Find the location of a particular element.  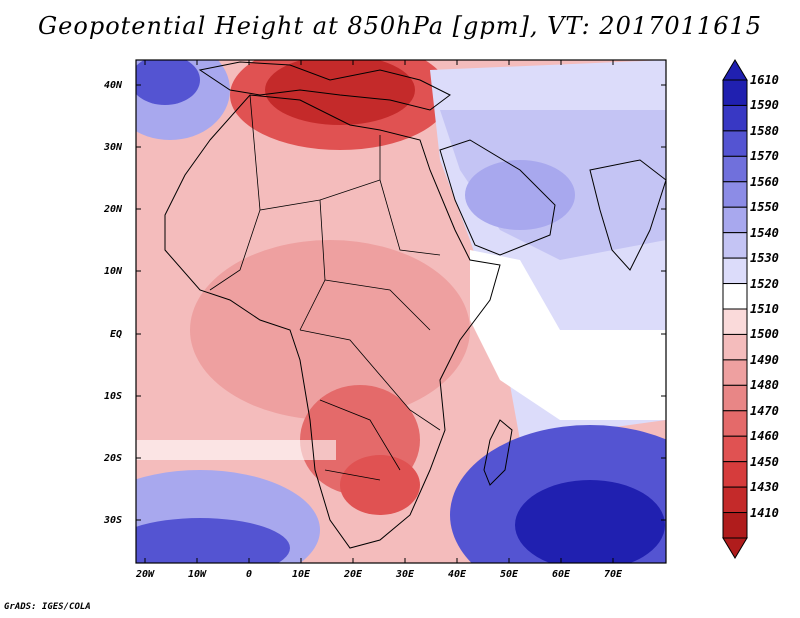

grads-credit: GrADS: IGES/COLA is located at coordinates (47, 607).